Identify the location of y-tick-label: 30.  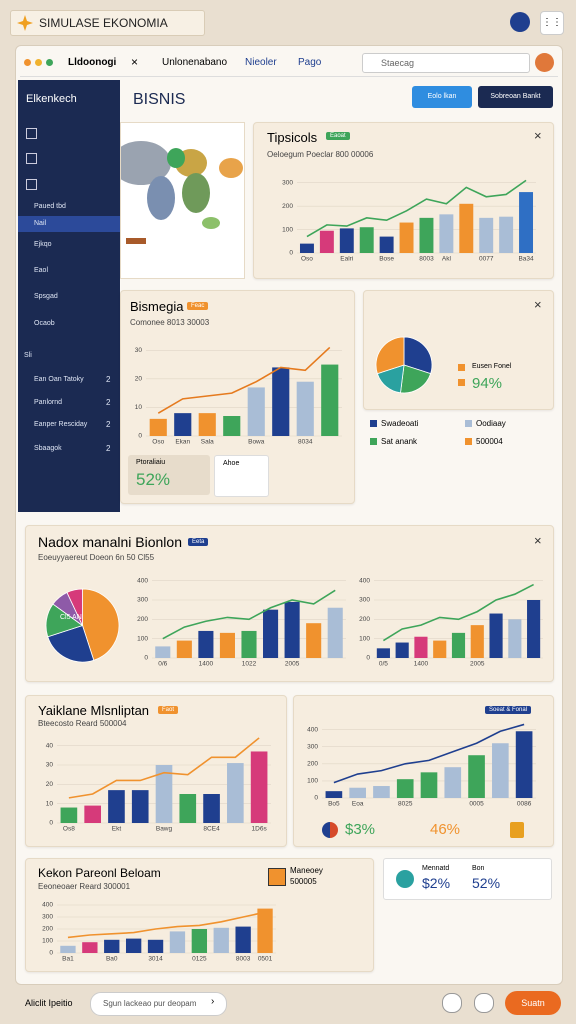
(139, 350).